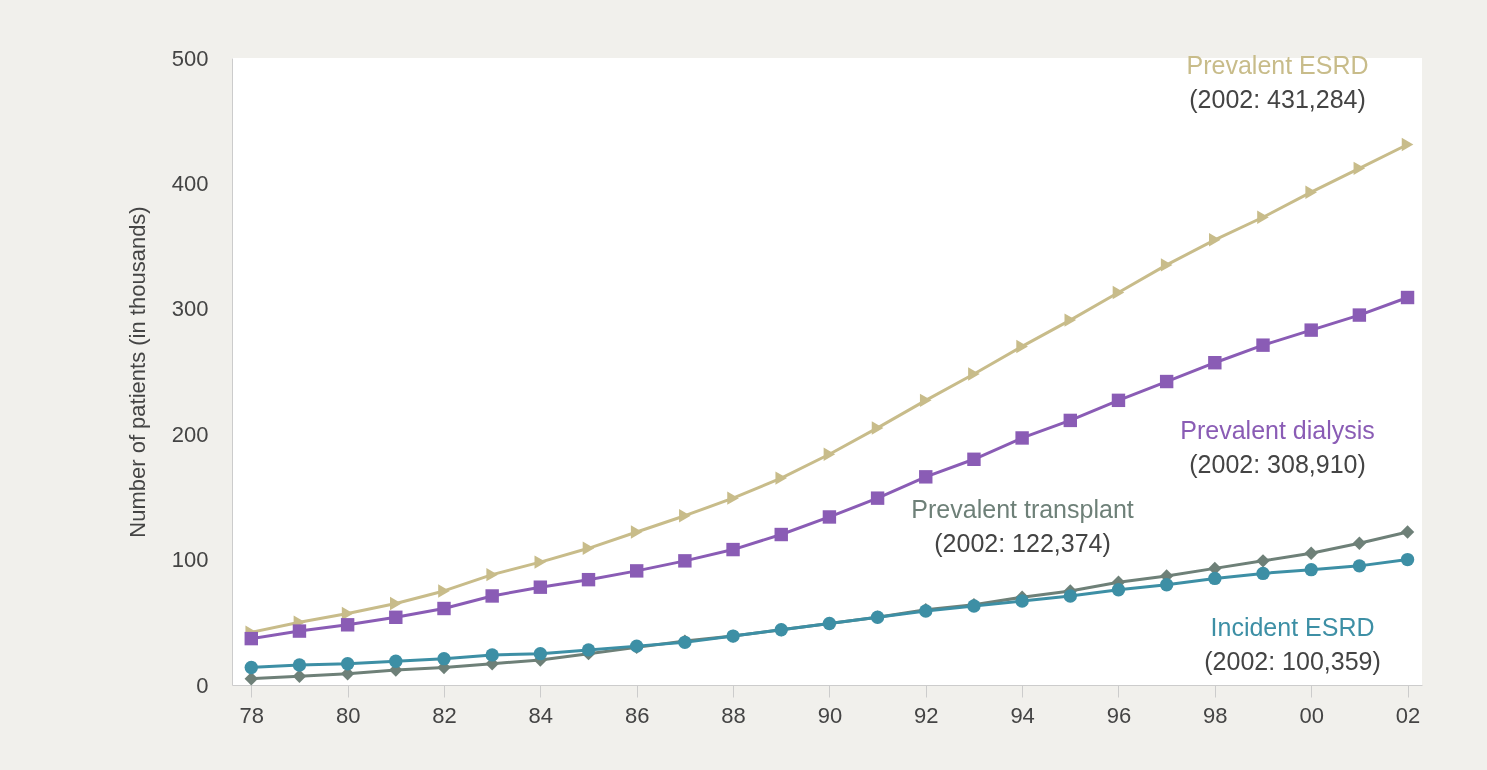 Image resolution: width=1487 pixels, height=770 pixels. What do you see at coordinates (190, 434) in the screenshot?
I see `y-tick-label: 200` at bounding box center [190, 434].